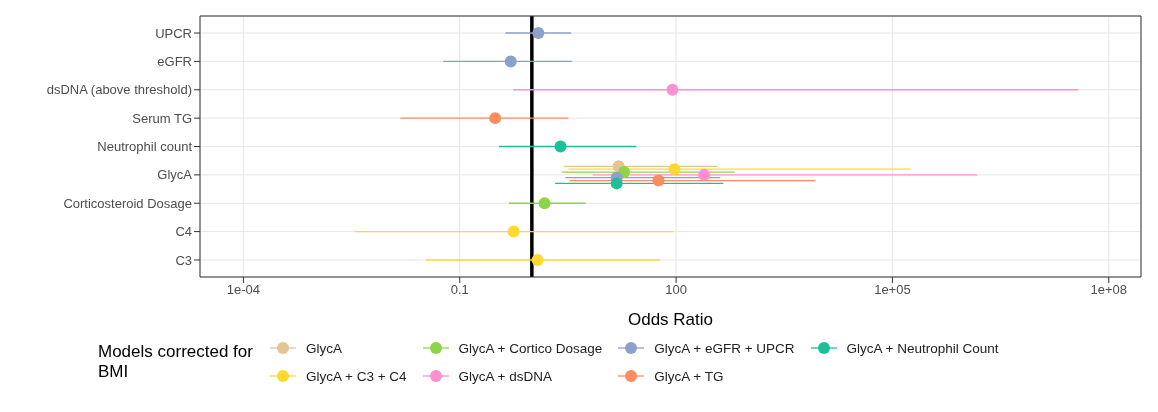 This screenshot has height=412, width=1158. I want to click on x-tick-label: 0.1, so click(459, 290).